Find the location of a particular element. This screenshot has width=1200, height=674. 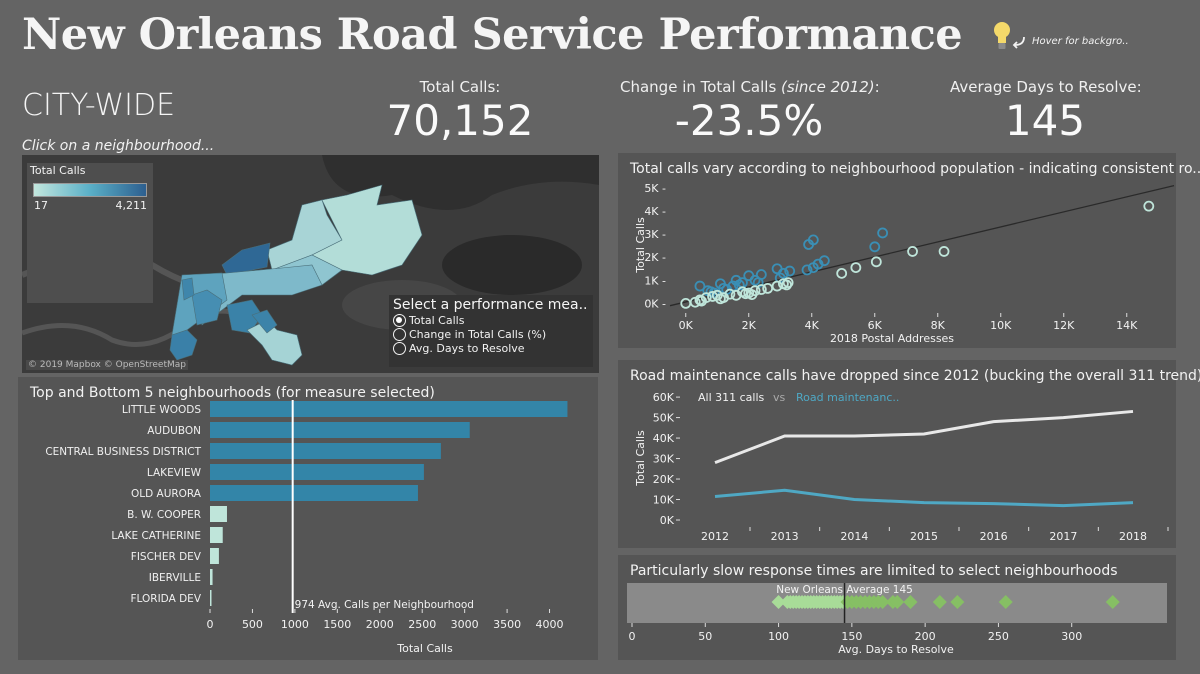

map-legend: Total Calls 17 4,211 is located at coordinates (90, 233).